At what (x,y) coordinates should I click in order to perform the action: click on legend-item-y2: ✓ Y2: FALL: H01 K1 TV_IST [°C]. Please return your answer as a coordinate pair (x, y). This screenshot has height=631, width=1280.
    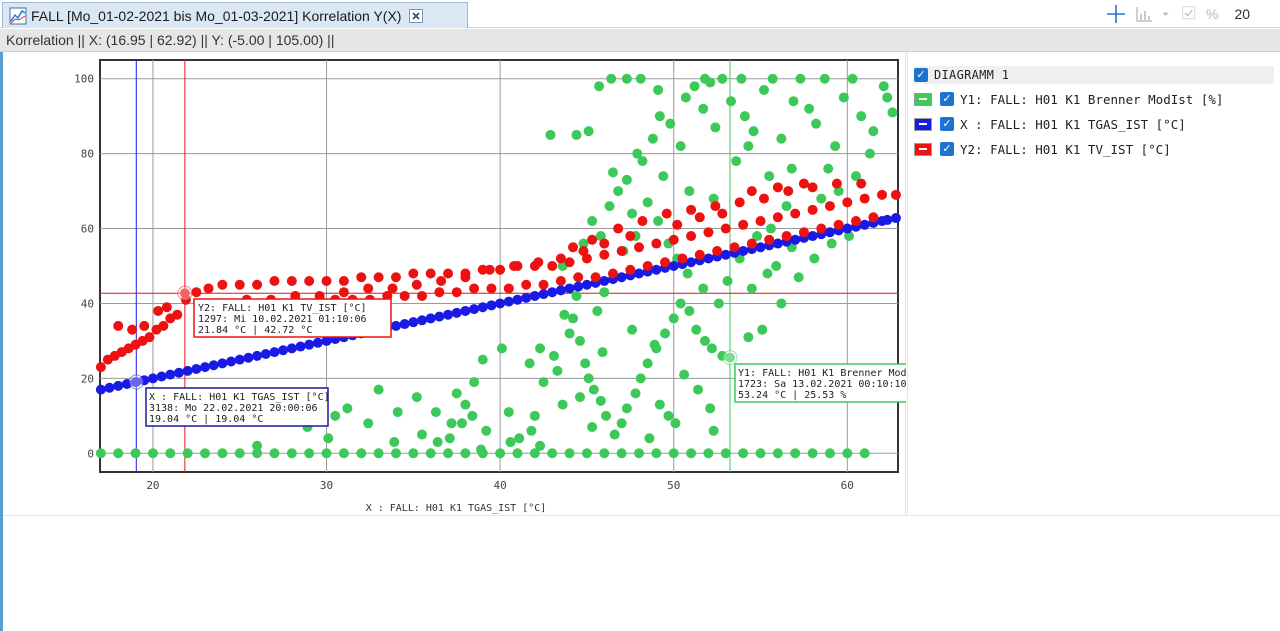
    Looking at the image, I should click on (1094, 149).